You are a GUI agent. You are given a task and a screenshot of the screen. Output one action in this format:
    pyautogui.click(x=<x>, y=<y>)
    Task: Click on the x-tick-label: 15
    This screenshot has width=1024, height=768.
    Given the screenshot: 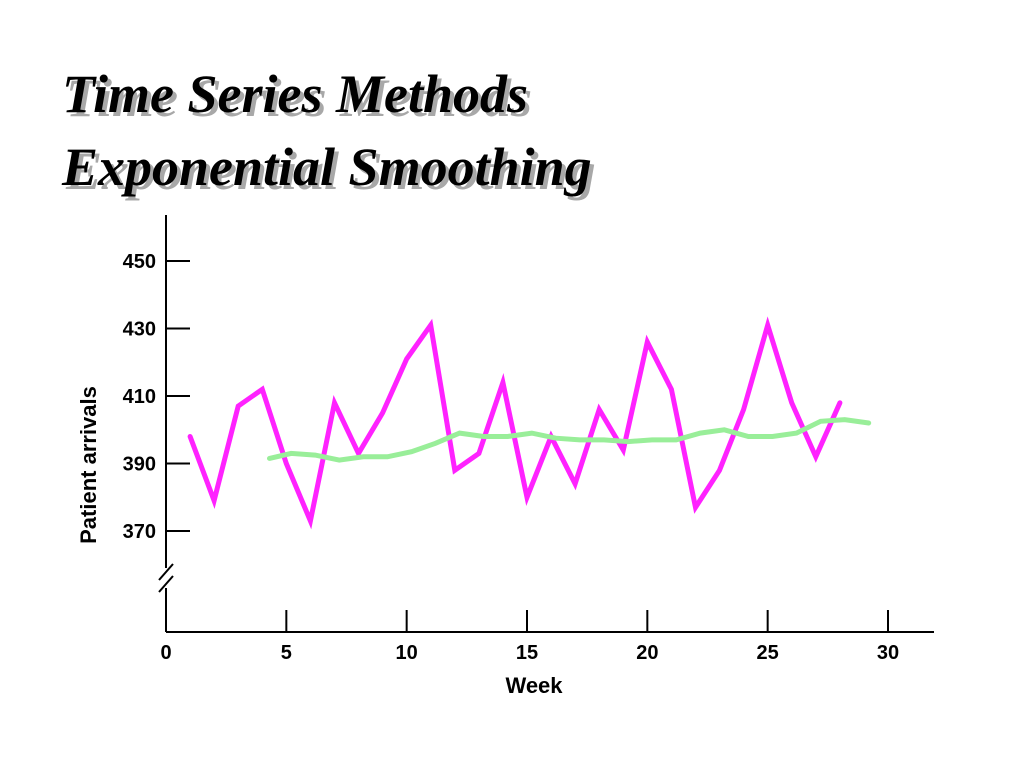 What is the action you would take?
    pyautogui.click(x=527, y=653)
    